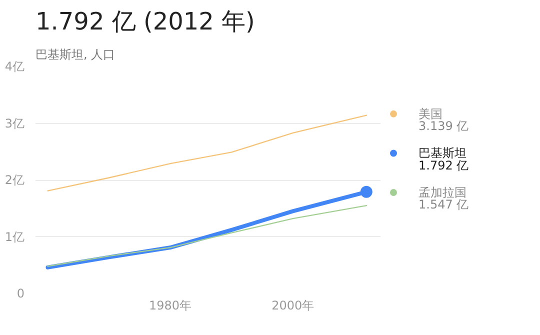  What do you see at coordinates (14, 123) in the screenshot?
I see `y-tick-label: 3亿` at bounding box center [14, 123].